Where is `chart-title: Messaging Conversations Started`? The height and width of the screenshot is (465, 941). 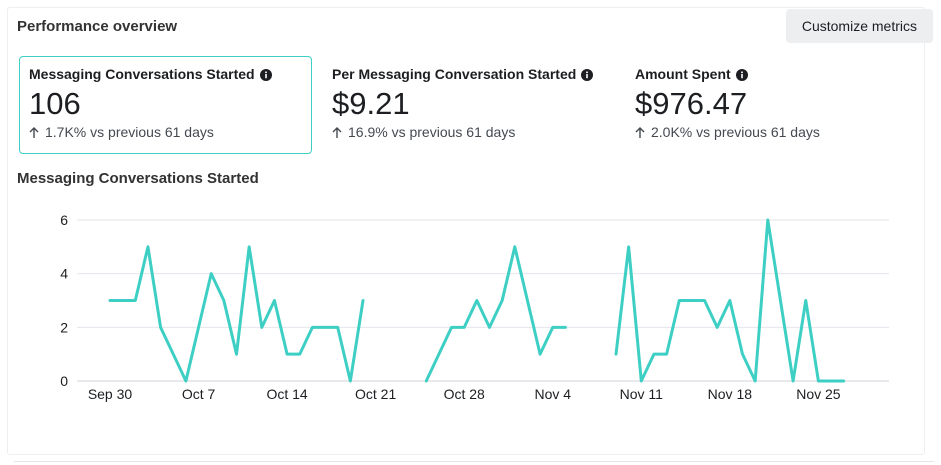
chart-title: Messaging Conversations Started is located at coordinates (138, 178).